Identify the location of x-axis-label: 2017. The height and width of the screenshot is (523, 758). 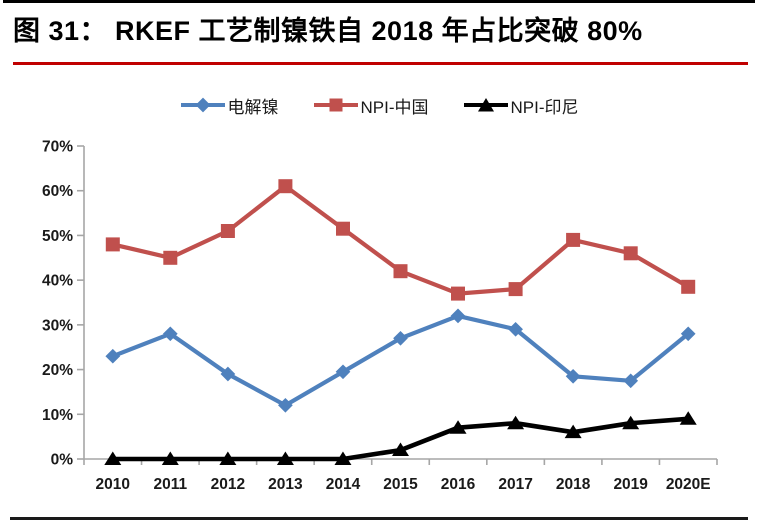
(515, 484).